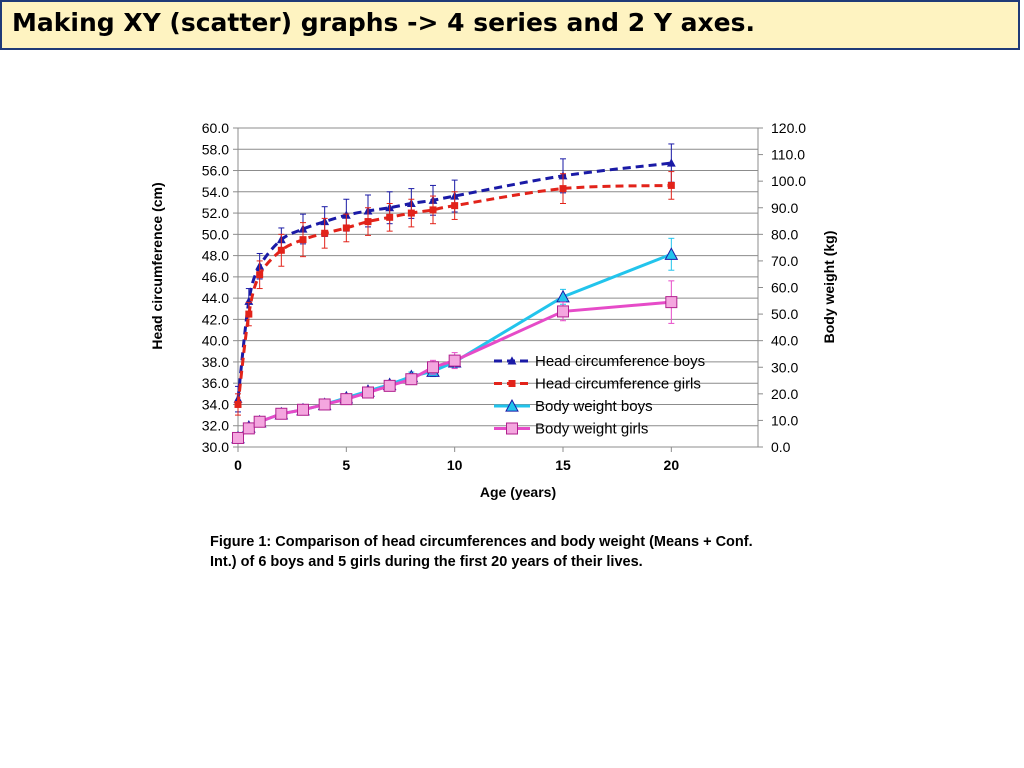  Describe the element at coordinates (215, 298) in the screenshot. I see `y-tick-label: 44.0` at that location.